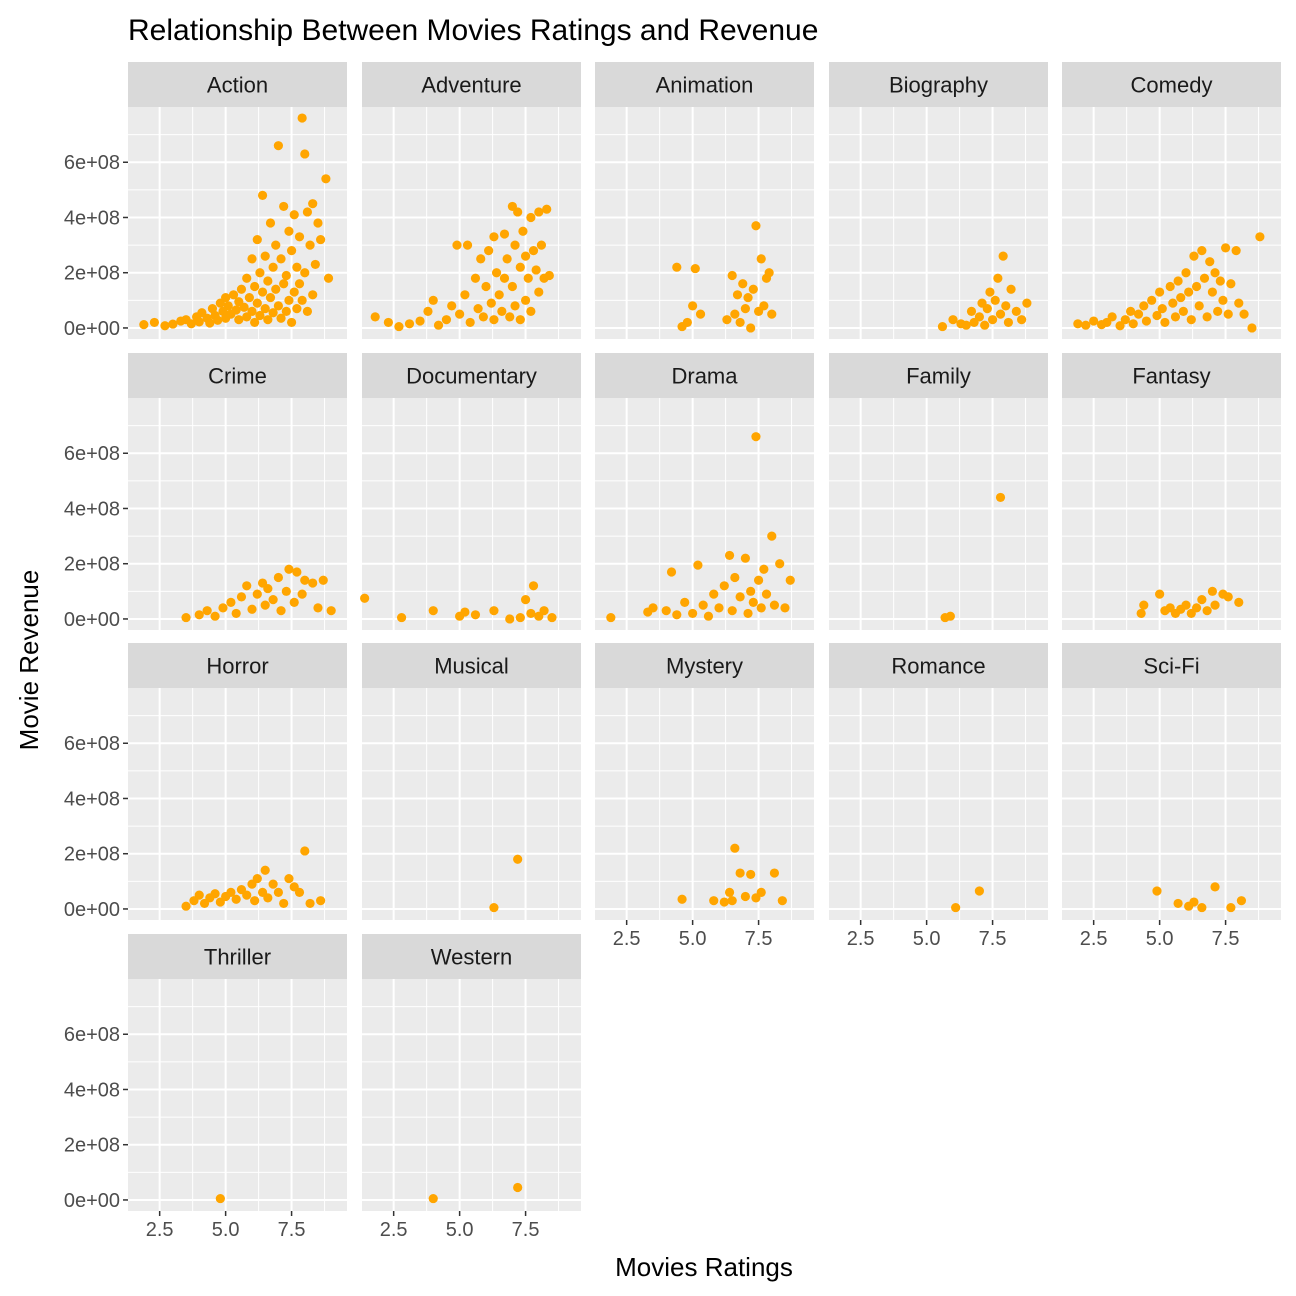  What do you see at coordinates (237, 85) in the screenshot?
I see `facet-label: Action` at bounding box center [237, 85].